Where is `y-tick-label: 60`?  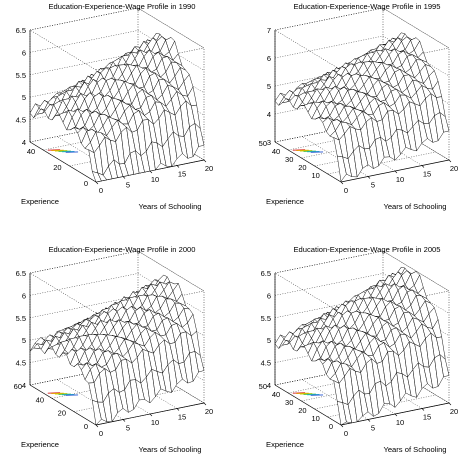 y-tick-label: 60 is located at coordinates (18, 386).